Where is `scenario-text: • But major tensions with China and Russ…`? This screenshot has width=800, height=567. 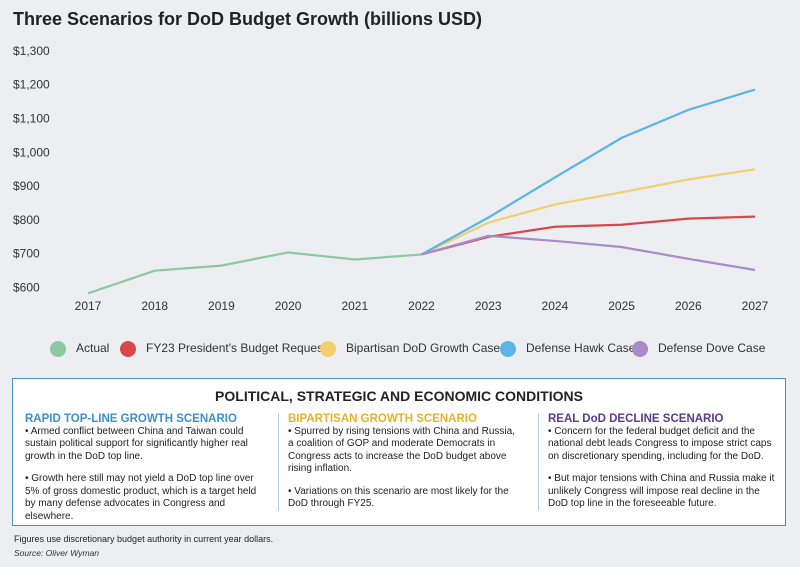 scenario-text: • But major tensions with China and Russ… is located at coordinates (661, 491).